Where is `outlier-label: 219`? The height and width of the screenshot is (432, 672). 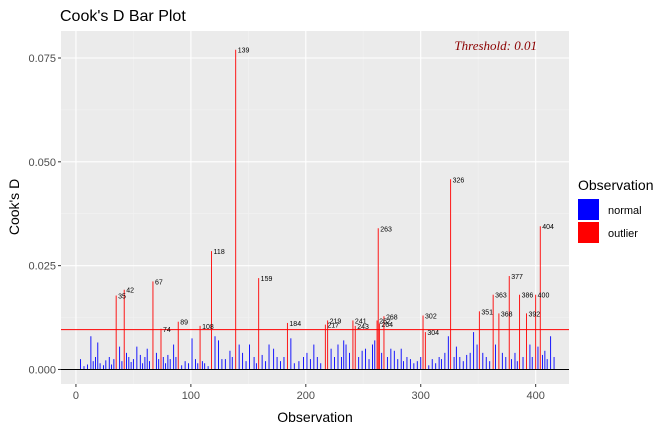 outlier-label: 219 is located at coordinates (336, 321).